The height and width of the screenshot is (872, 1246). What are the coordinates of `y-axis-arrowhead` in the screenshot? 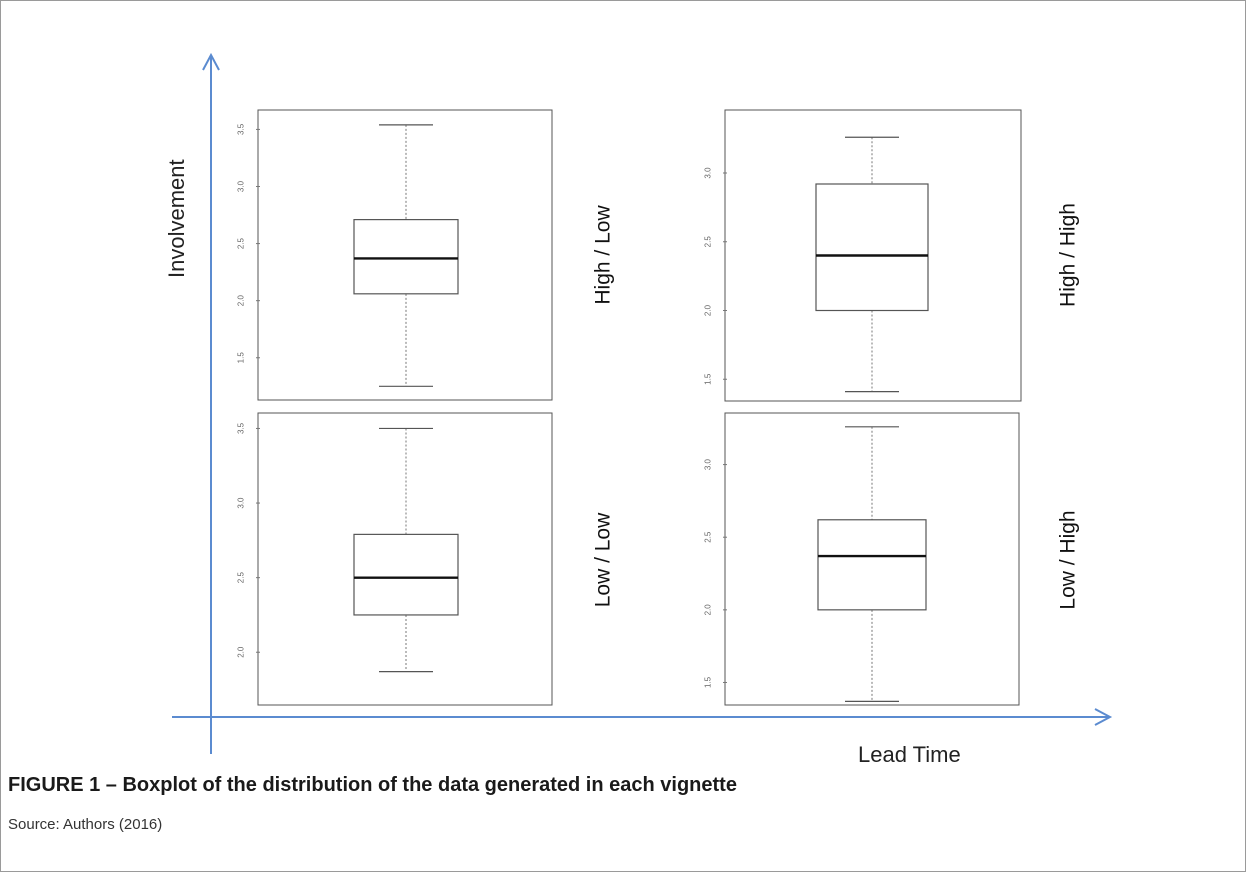 It's located at (211, 61).